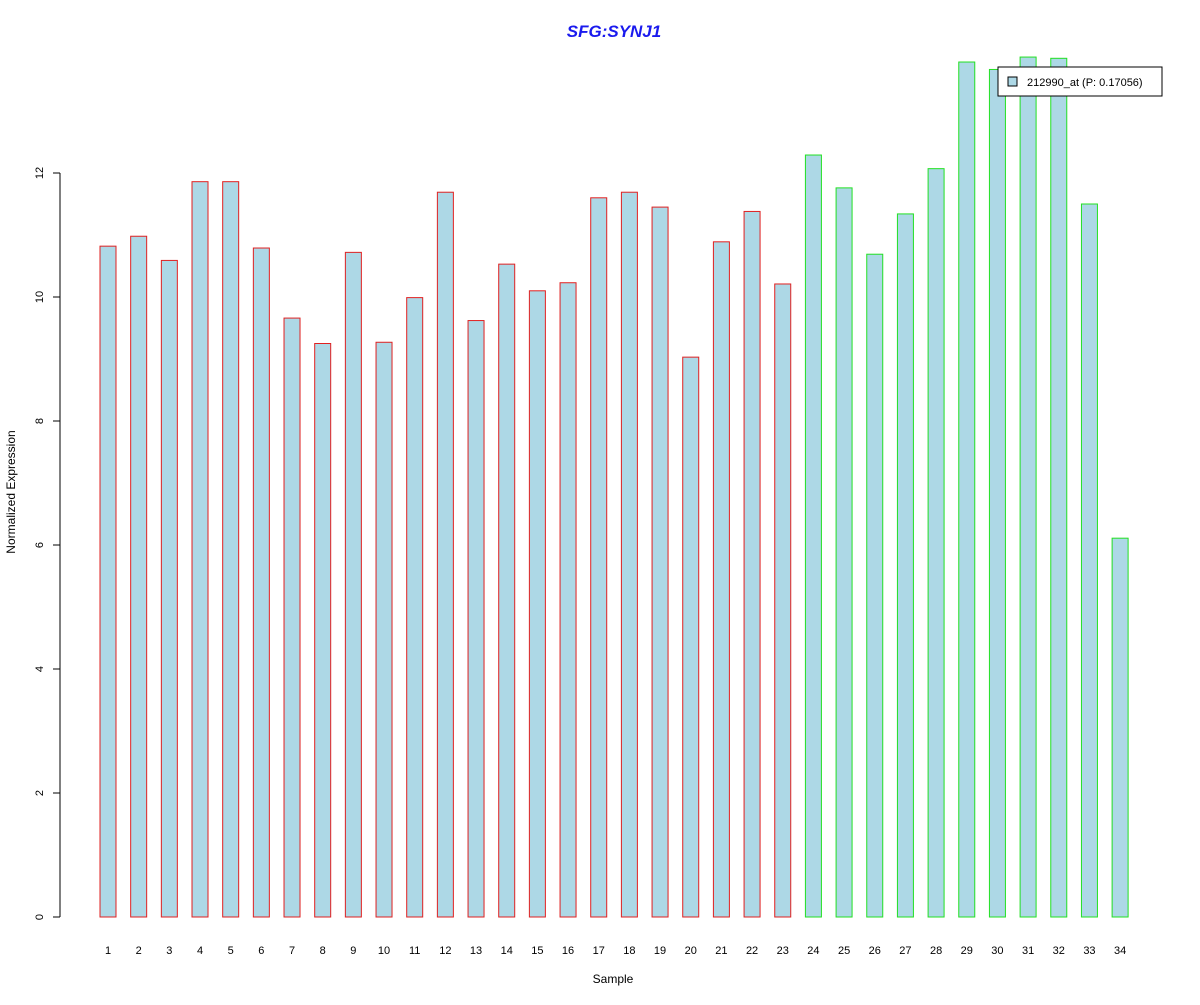 This screenshot has width=1200, height=1005. I want to click on x-tick-label: 34, so click(1120, 951).